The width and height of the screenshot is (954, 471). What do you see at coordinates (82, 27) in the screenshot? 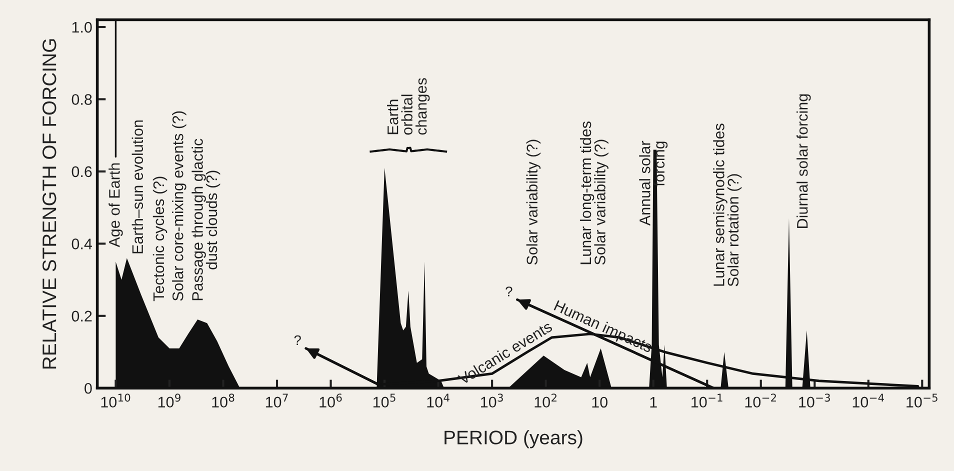
I see `y-tick-label: 1.0` at bounding box center [82, 27].